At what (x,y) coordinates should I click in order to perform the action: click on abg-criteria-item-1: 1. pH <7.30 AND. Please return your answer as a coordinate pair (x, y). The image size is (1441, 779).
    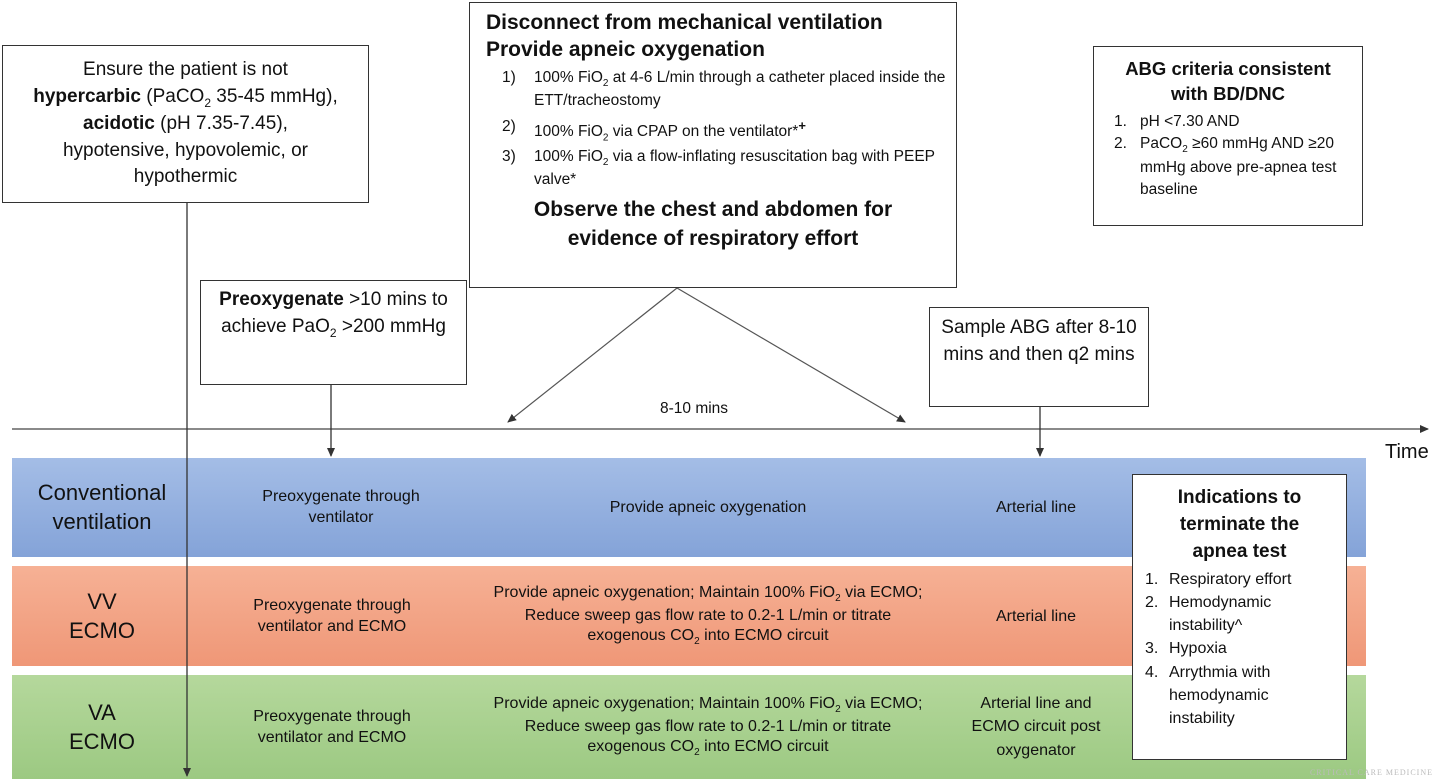
    Looking at the image, I should click on (1177, 121).